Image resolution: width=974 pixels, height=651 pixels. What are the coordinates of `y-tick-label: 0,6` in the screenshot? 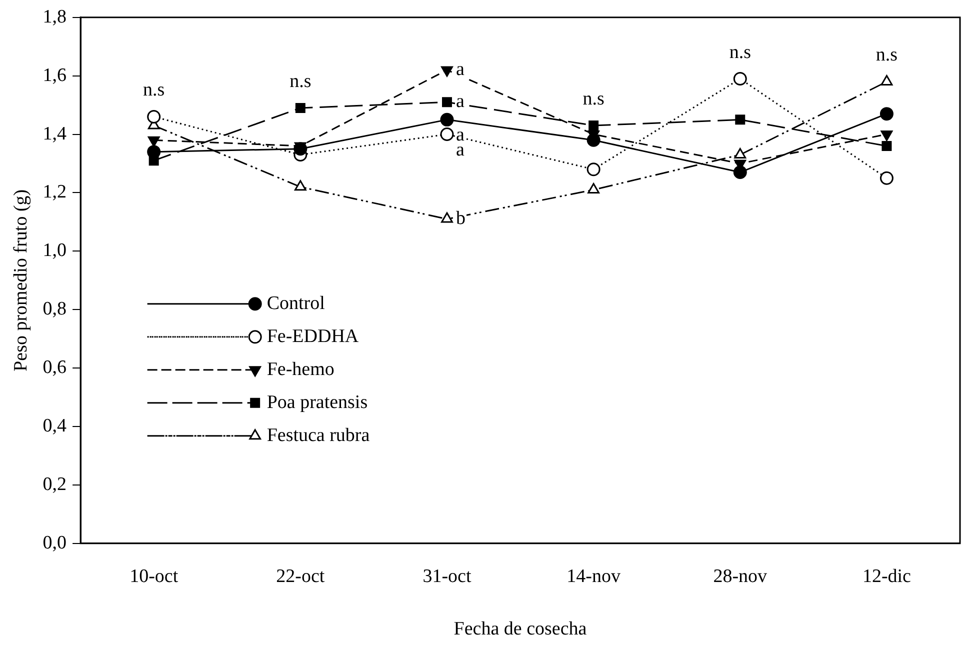 It's located at (54, 367).